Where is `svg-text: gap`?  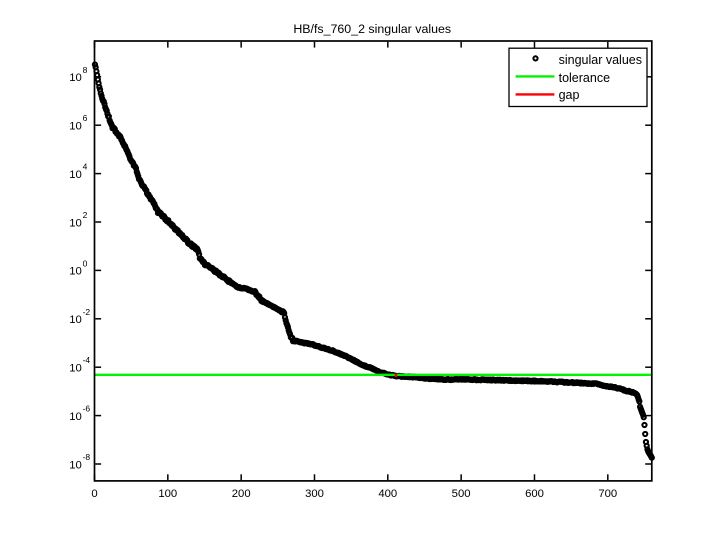
svg-text: gap is located at coordinates (569, 95).